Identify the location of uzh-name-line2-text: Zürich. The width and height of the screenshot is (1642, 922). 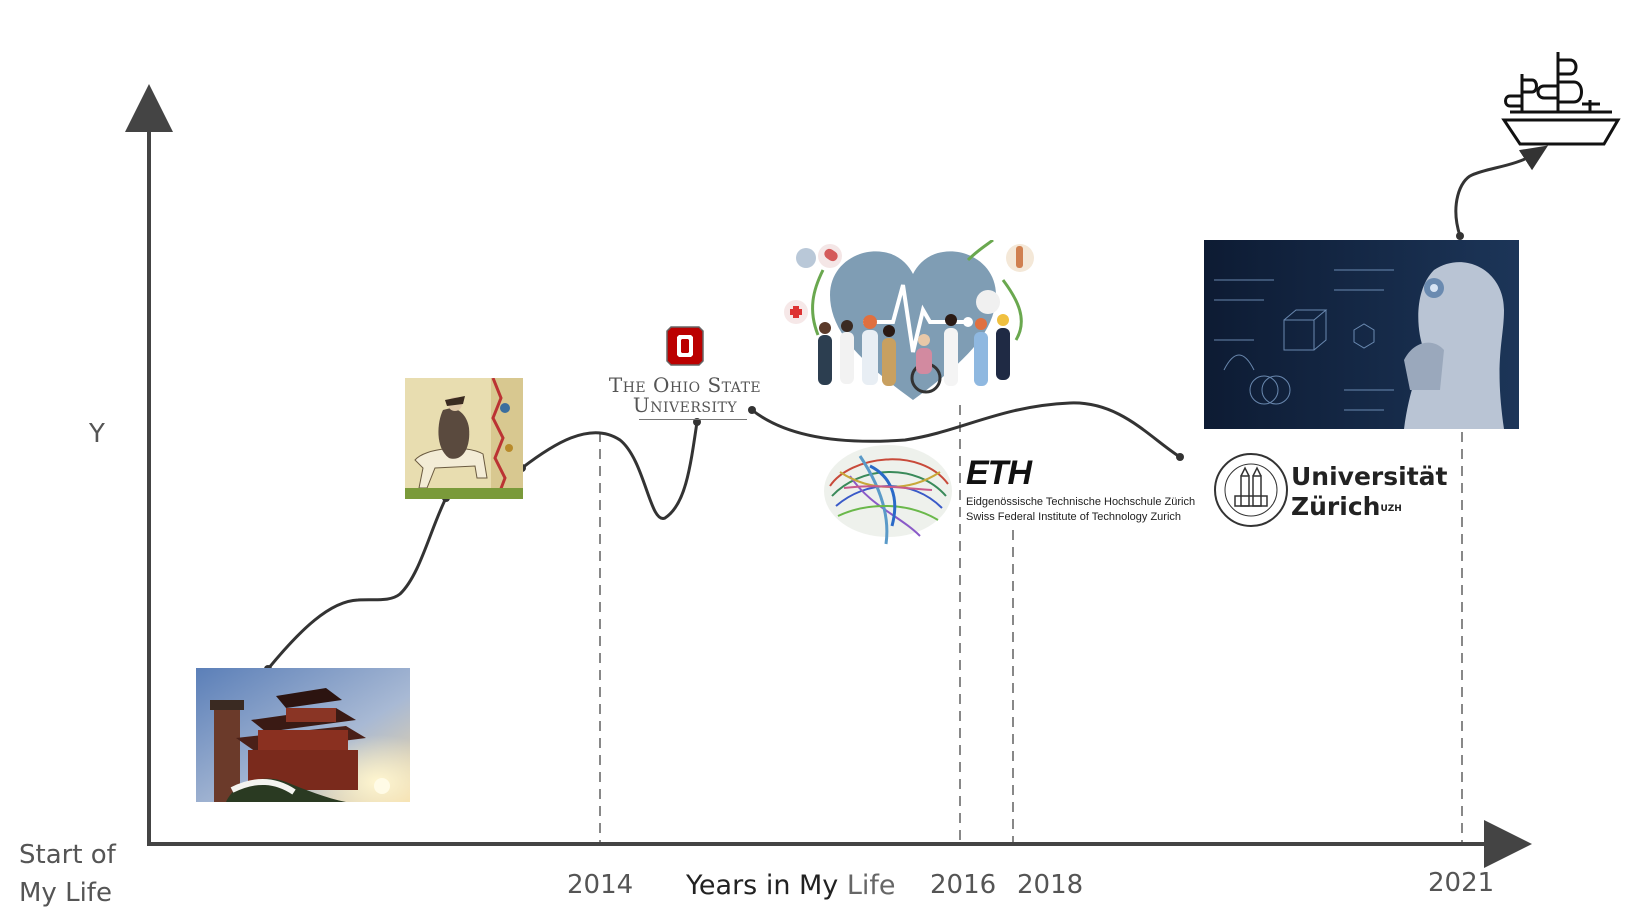
(1336, 506).